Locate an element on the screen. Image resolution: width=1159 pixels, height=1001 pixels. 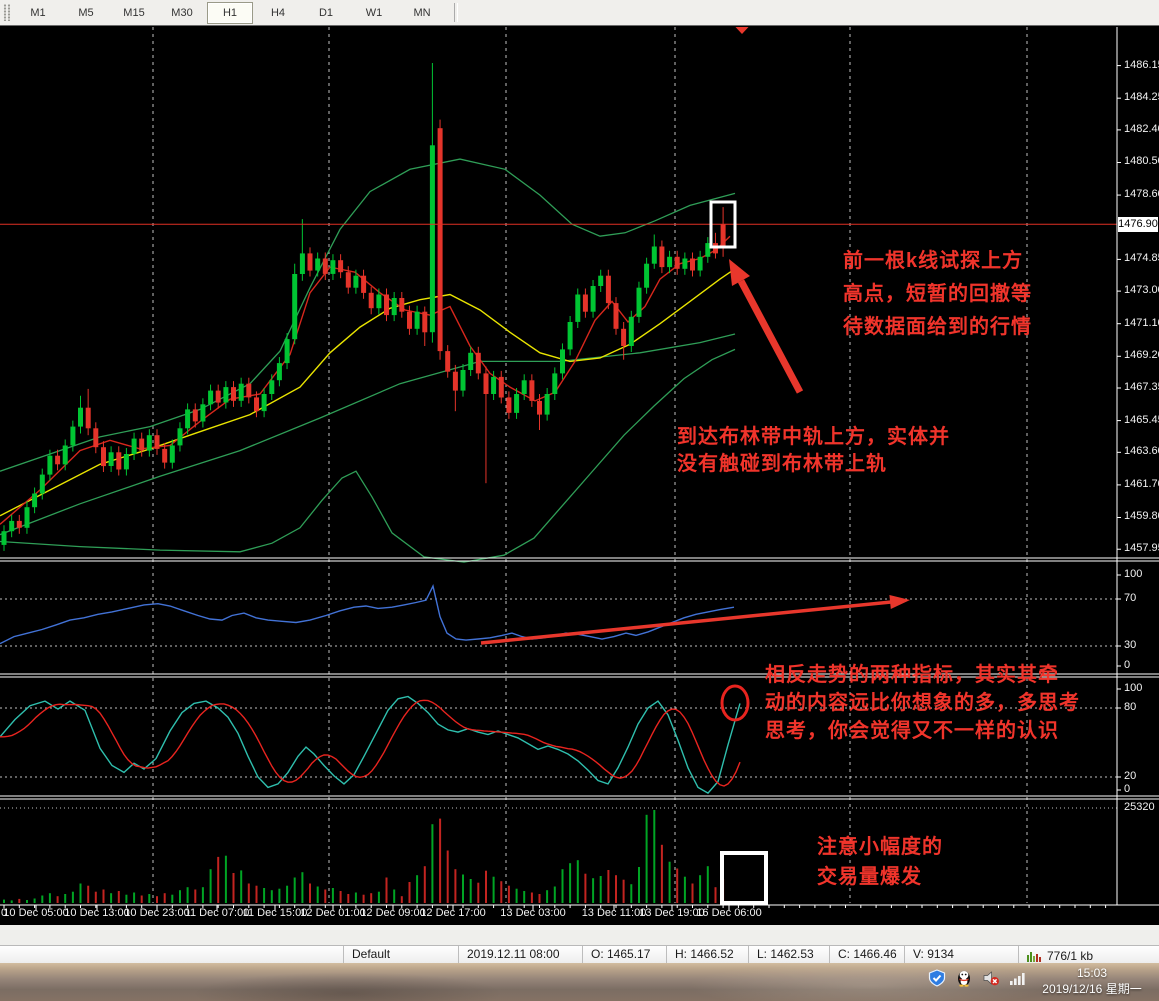
time-axis is located at coordinates (558, 915).